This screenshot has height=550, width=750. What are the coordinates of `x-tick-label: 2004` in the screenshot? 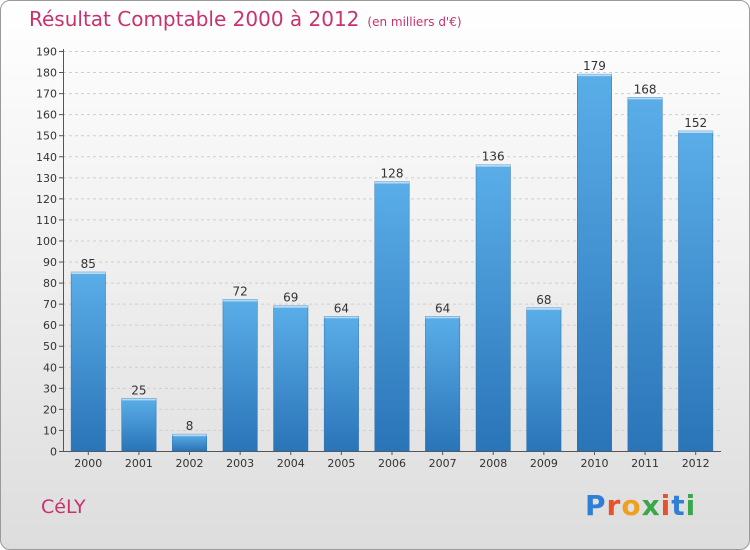 It's located at (291, 463).